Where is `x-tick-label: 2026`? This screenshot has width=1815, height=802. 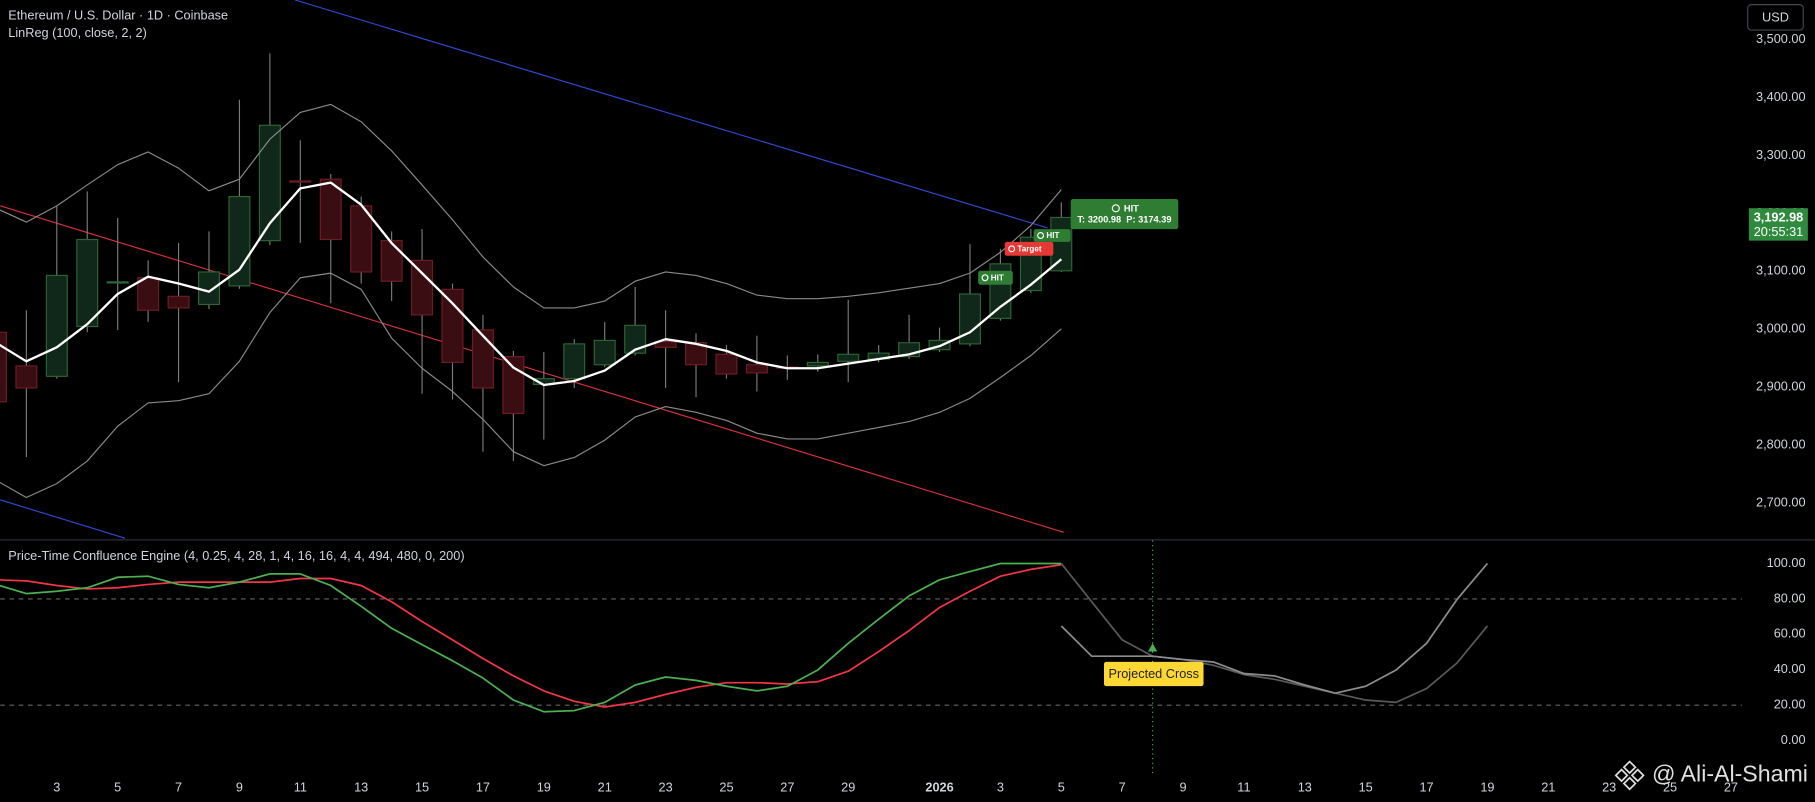 x-tick-label: 2026 is located at coordinates (939, 786).